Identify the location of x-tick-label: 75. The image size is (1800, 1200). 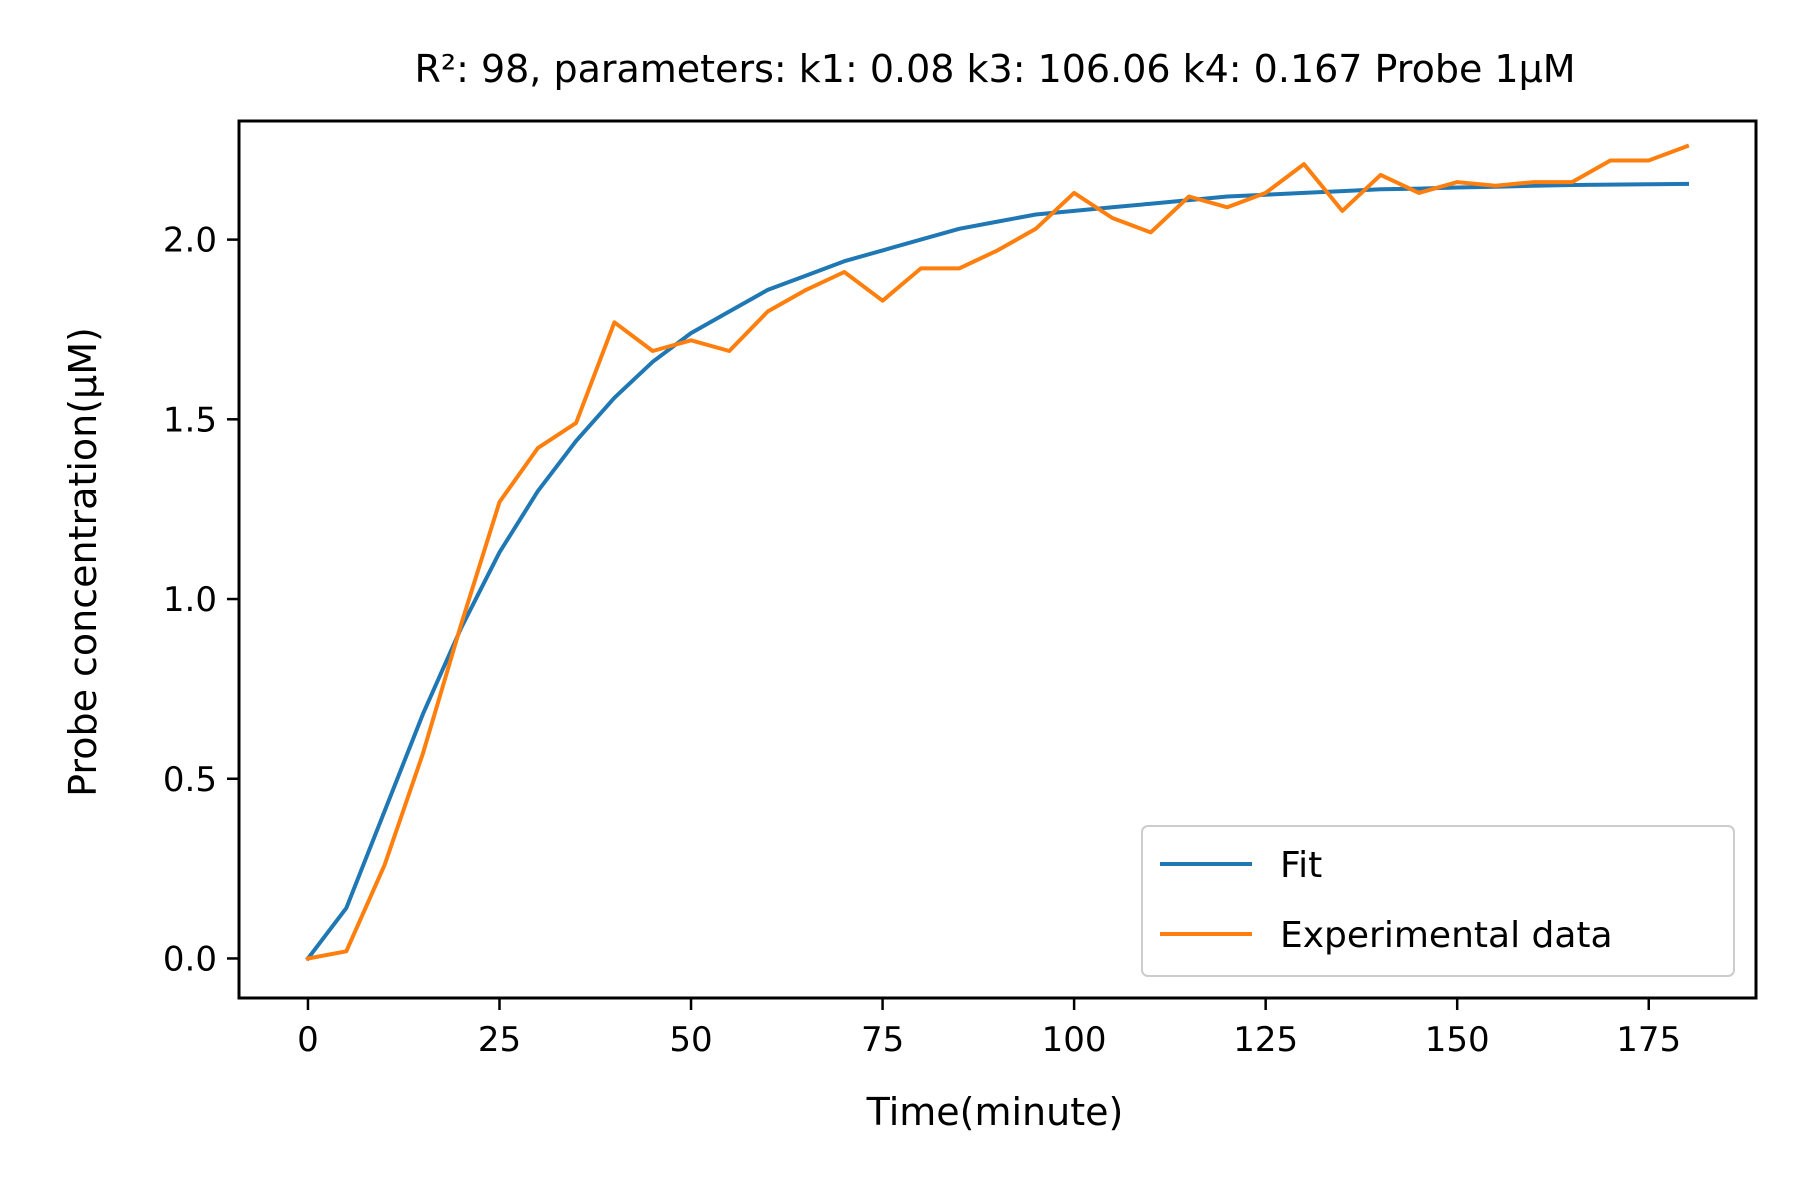
(882, 1040).